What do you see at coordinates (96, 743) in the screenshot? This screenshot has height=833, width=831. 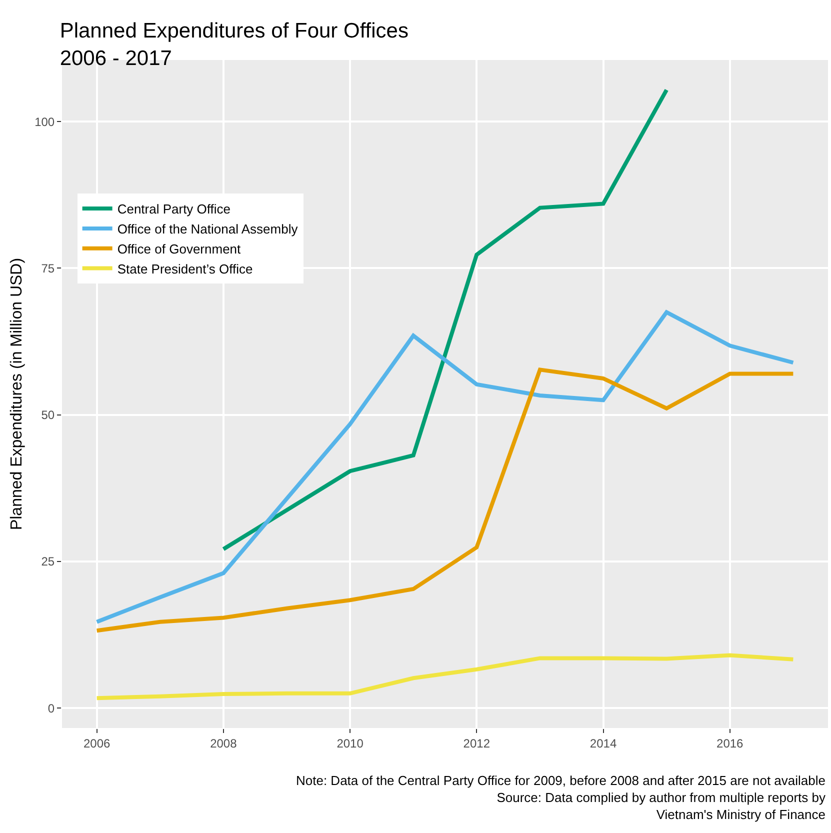 I see `x-tick-label: 2006` at bounding box center [96, 743].